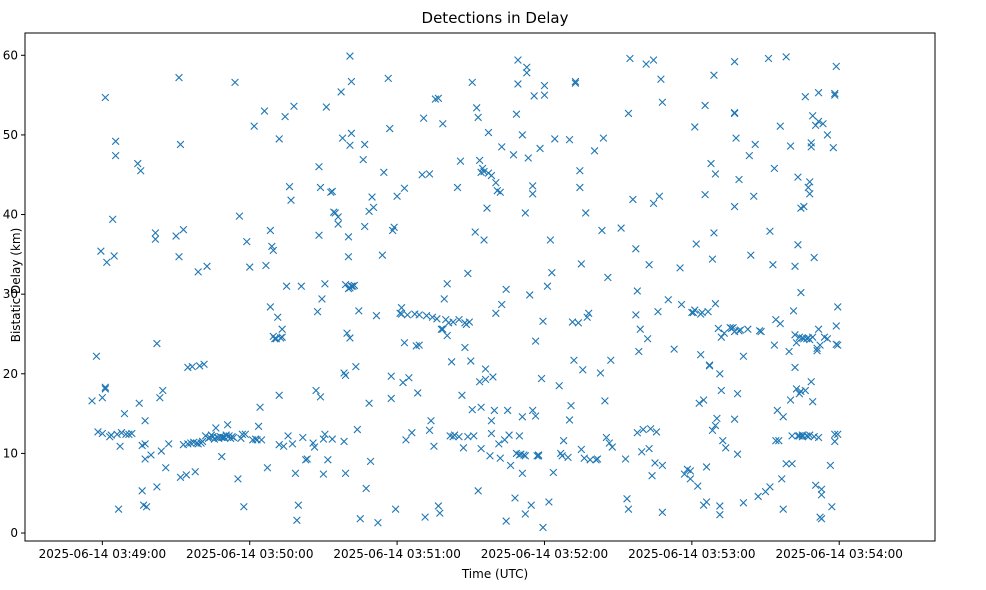 The width and height of the screenshot is (986, 590). I want to click on chart-title: Detections in Delay, so click(495, 18).